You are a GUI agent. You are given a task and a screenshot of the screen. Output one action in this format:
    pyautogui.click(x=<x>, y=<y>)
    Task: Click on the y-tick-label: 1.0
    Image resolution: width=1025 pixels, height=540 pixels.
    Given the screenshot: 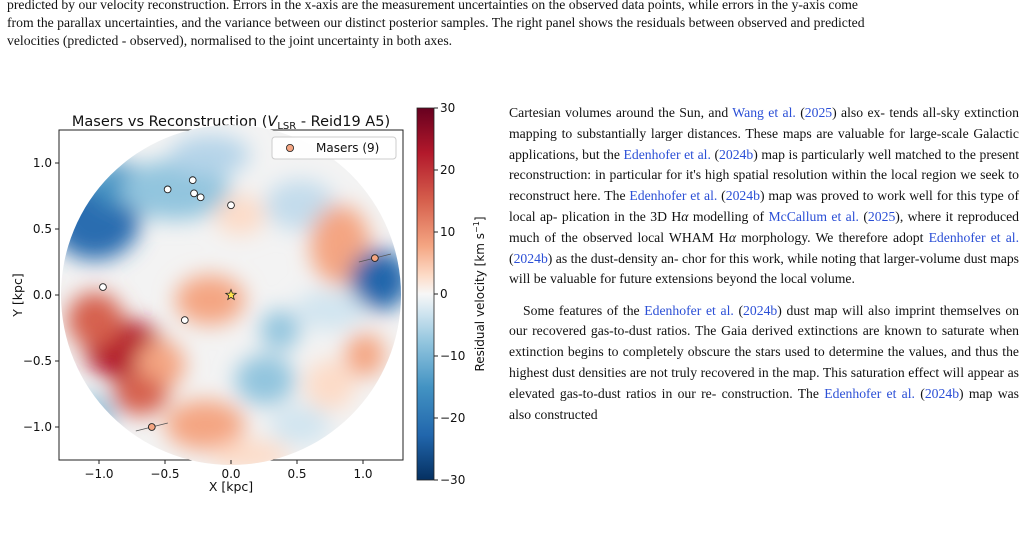 What is the action you would take?
    pyautogui.click(x=42, y=163)
    